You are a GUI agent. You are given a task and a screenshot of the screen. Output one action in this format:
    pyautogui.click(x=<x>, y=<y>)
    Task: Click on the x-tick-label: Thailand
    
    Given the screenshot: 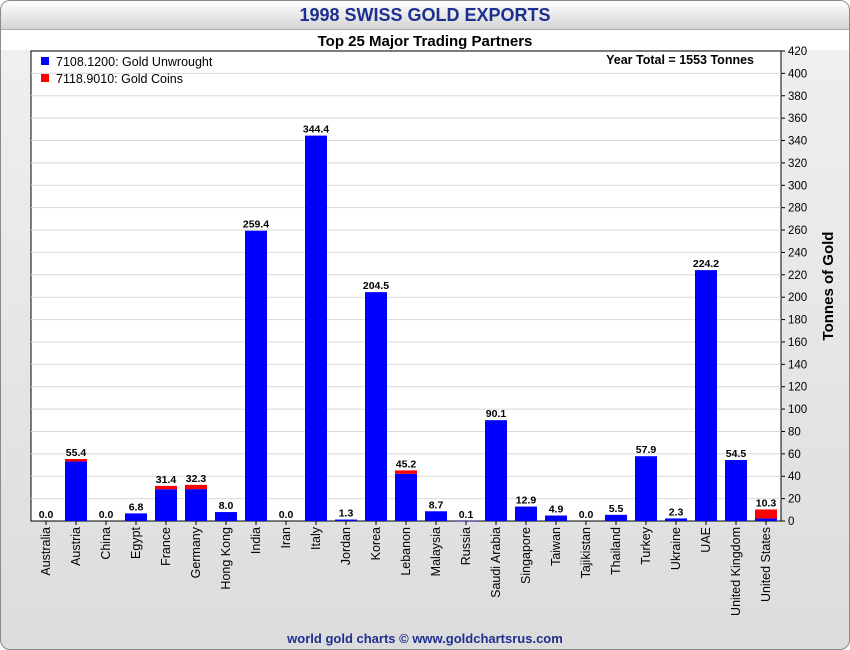 What is the action you would take?
    pyautogui.click(x=616, y=551)
    